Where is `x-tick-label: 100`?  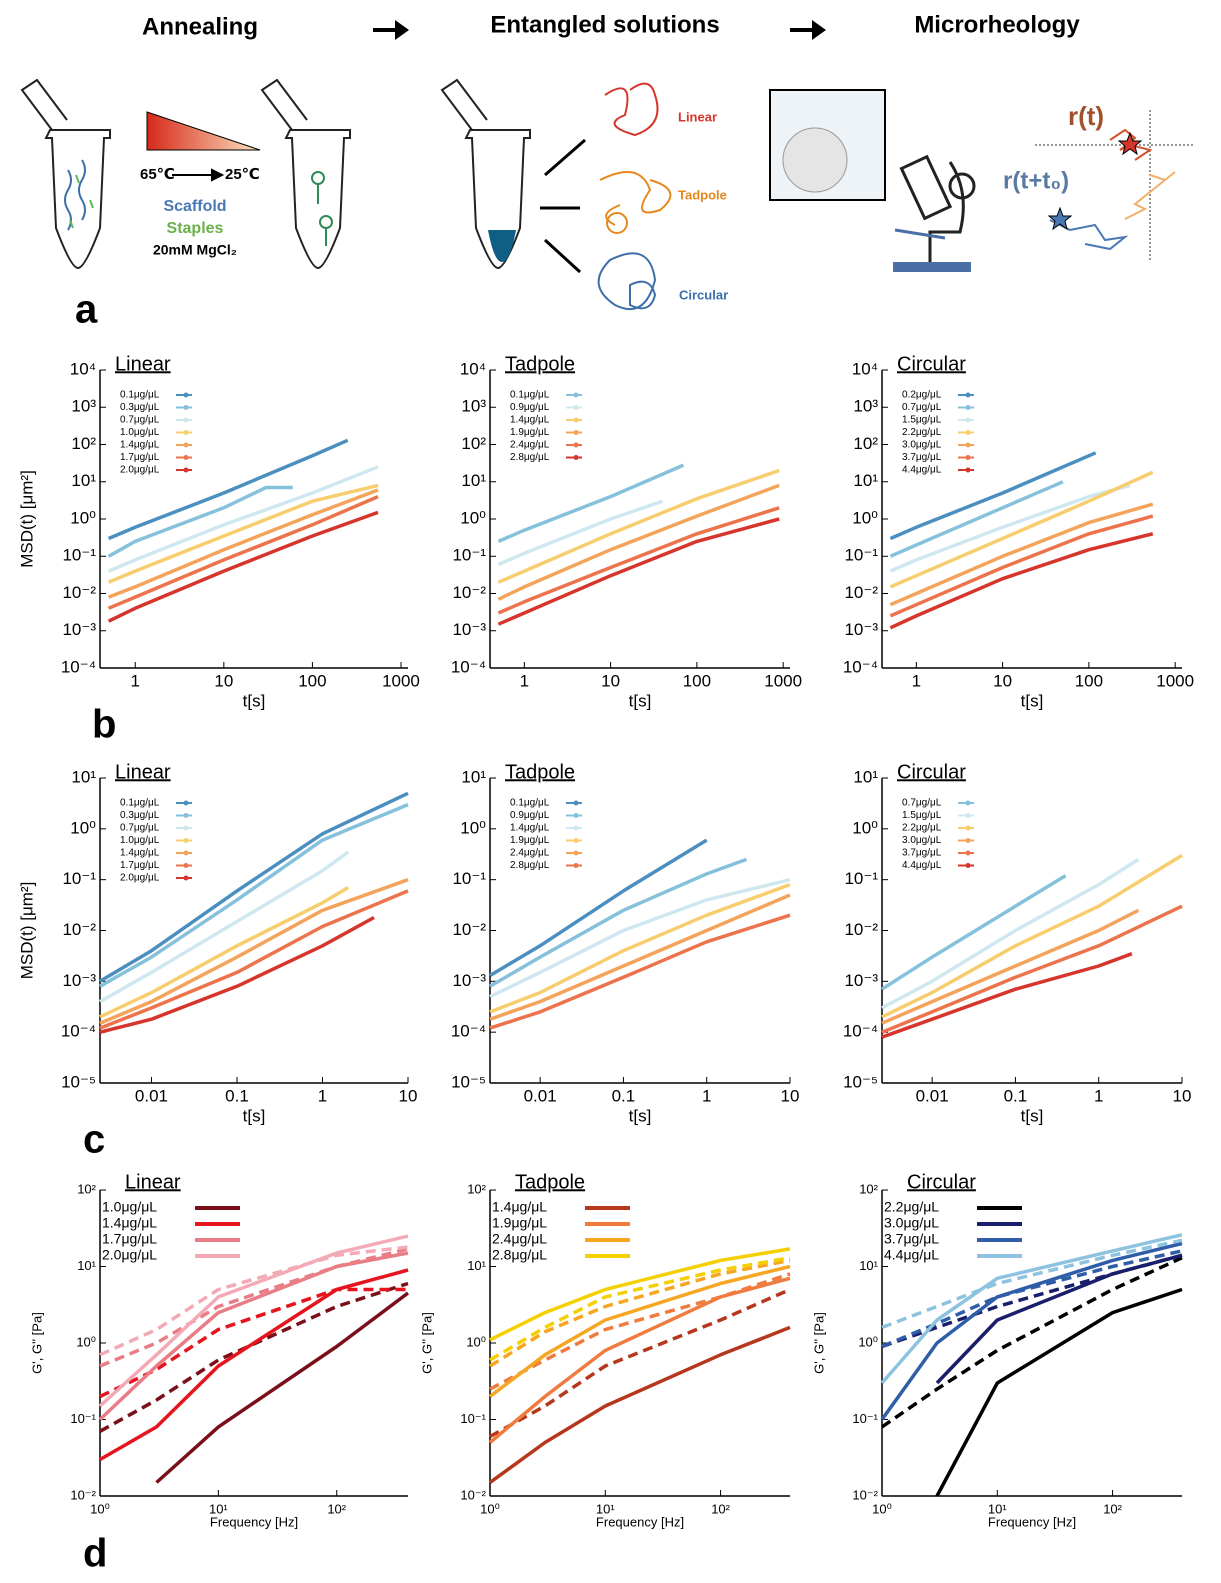 x-tick-label: 100 is located at coordinates (1089, 680).